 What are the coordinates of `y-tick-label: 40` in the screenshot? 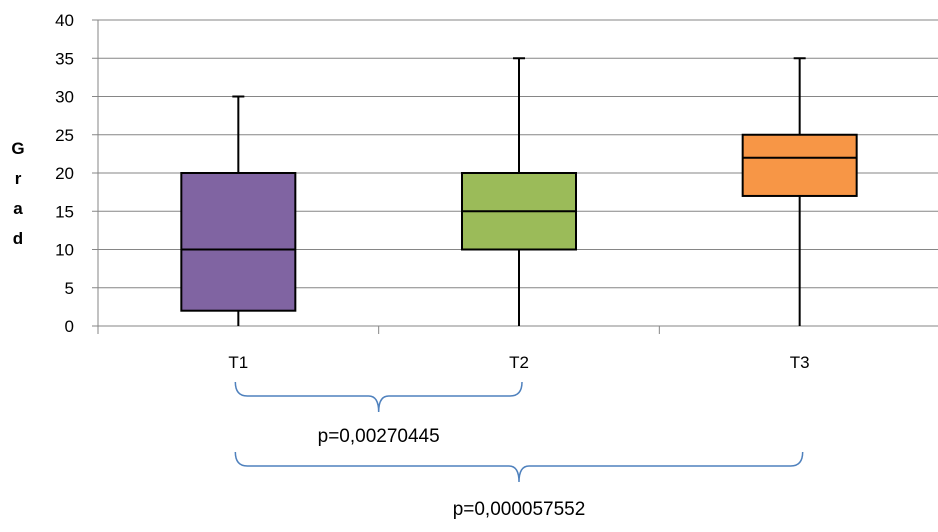 It's located at (64, 20).